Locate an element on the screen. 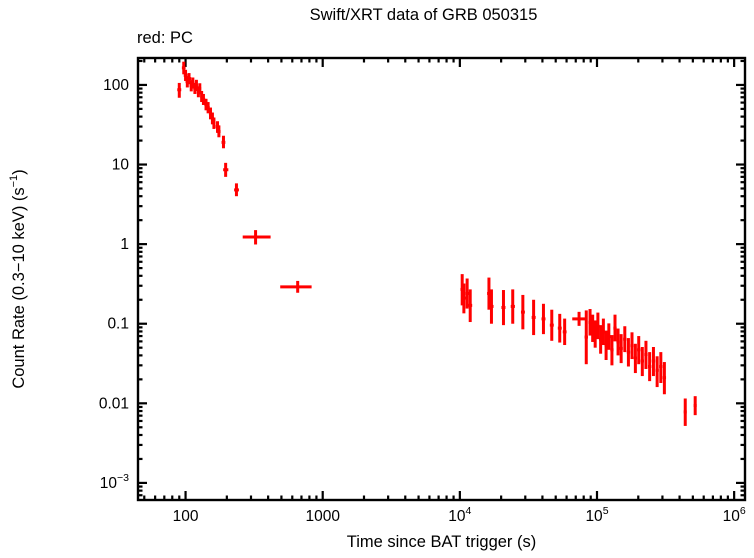  x-tick-label: 1000 is located at coordinates (322, 516).